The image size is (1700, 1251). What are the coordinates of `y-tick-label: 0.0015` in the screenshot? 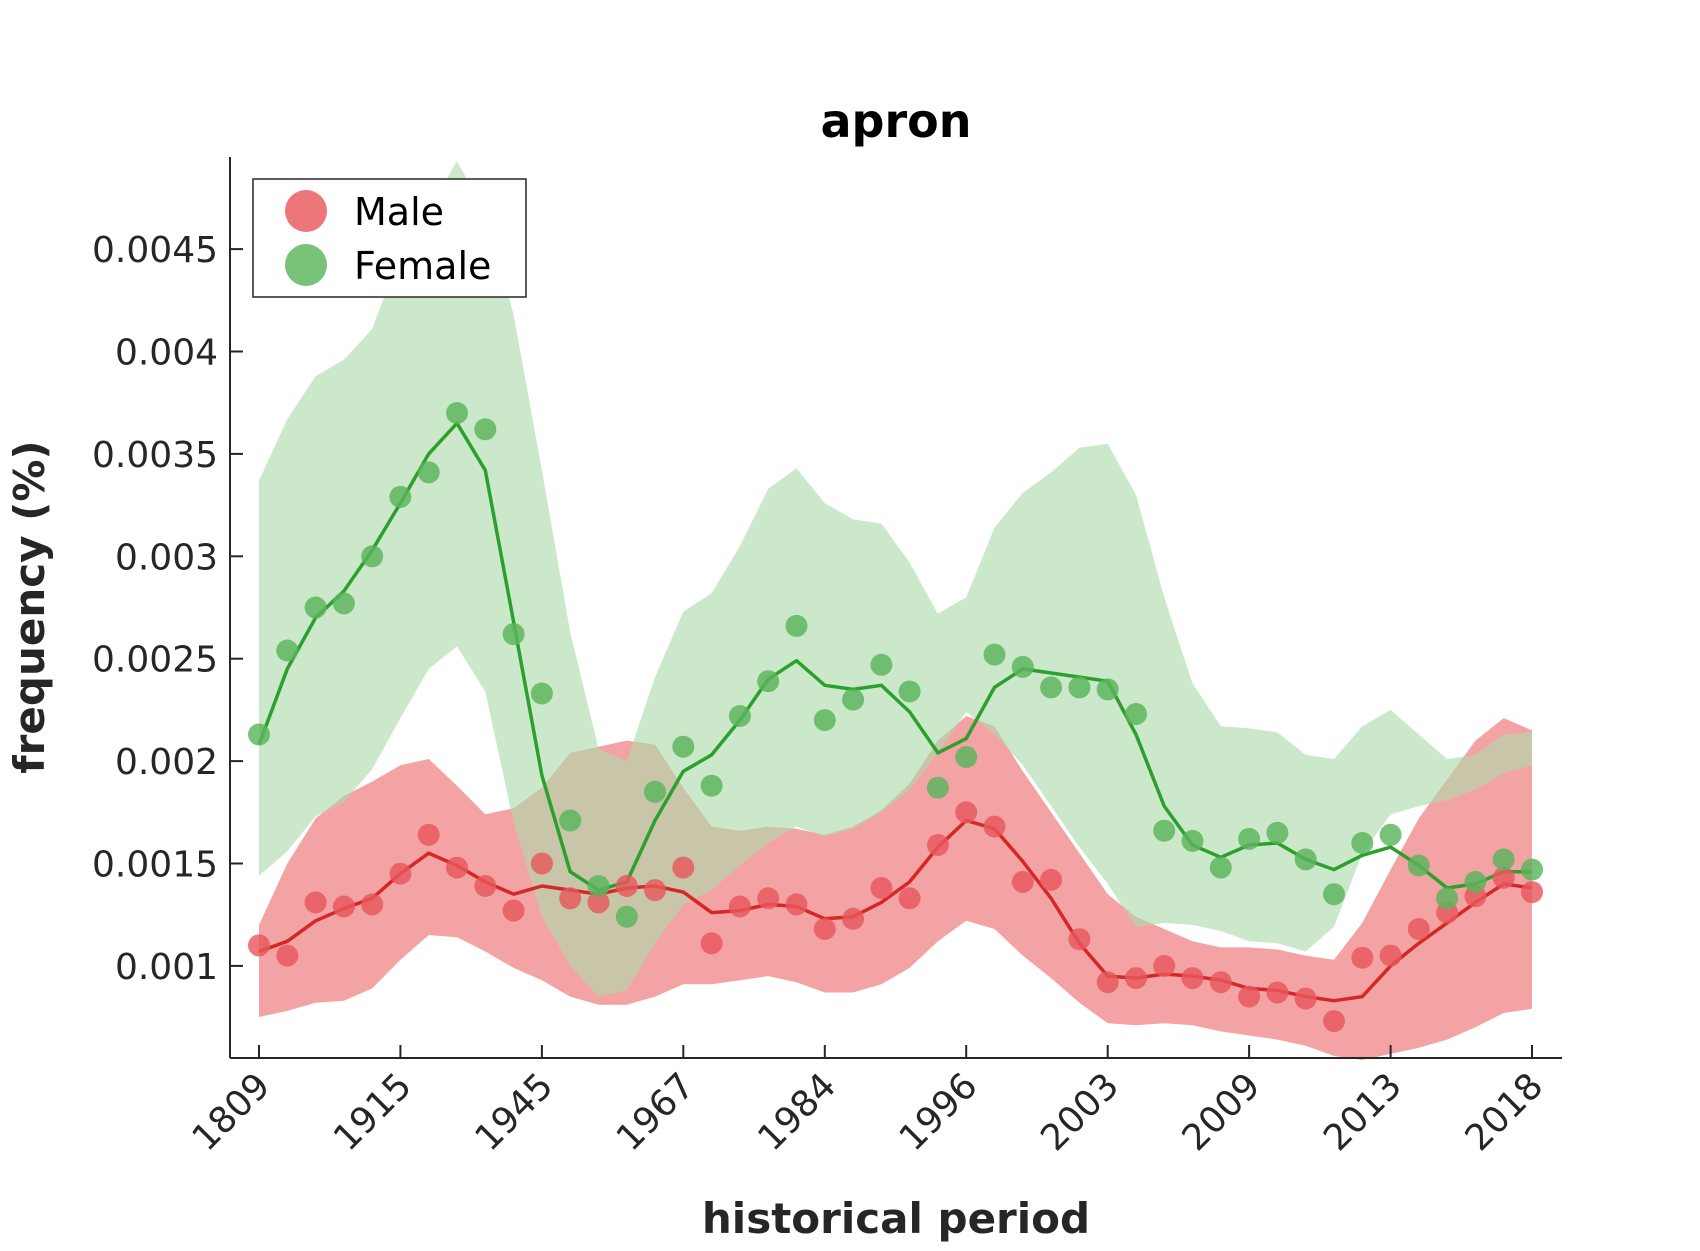 It's located at (155, 865).